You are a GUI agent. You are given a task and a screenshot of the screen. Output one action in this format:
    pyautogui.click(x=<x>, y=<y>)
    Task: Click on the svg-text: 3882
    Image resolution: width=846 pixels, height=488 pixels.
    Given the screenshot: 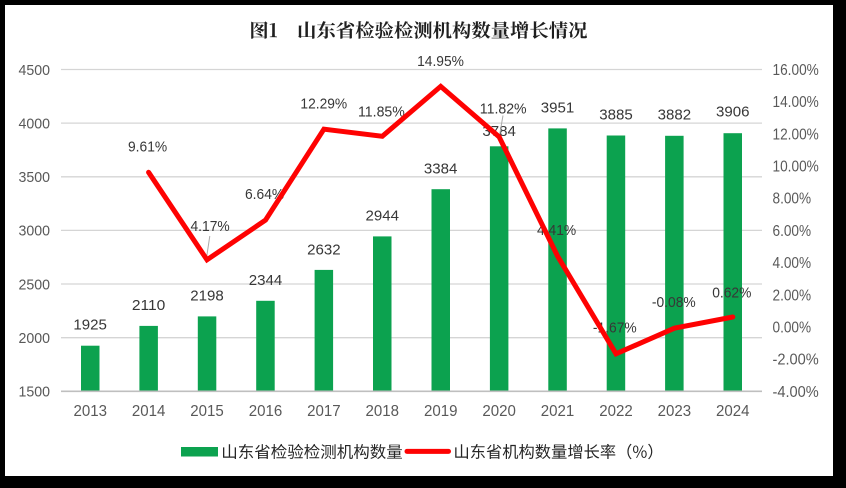 What is the action you would take?
    pyautogui.click(x=675, y=115)
    